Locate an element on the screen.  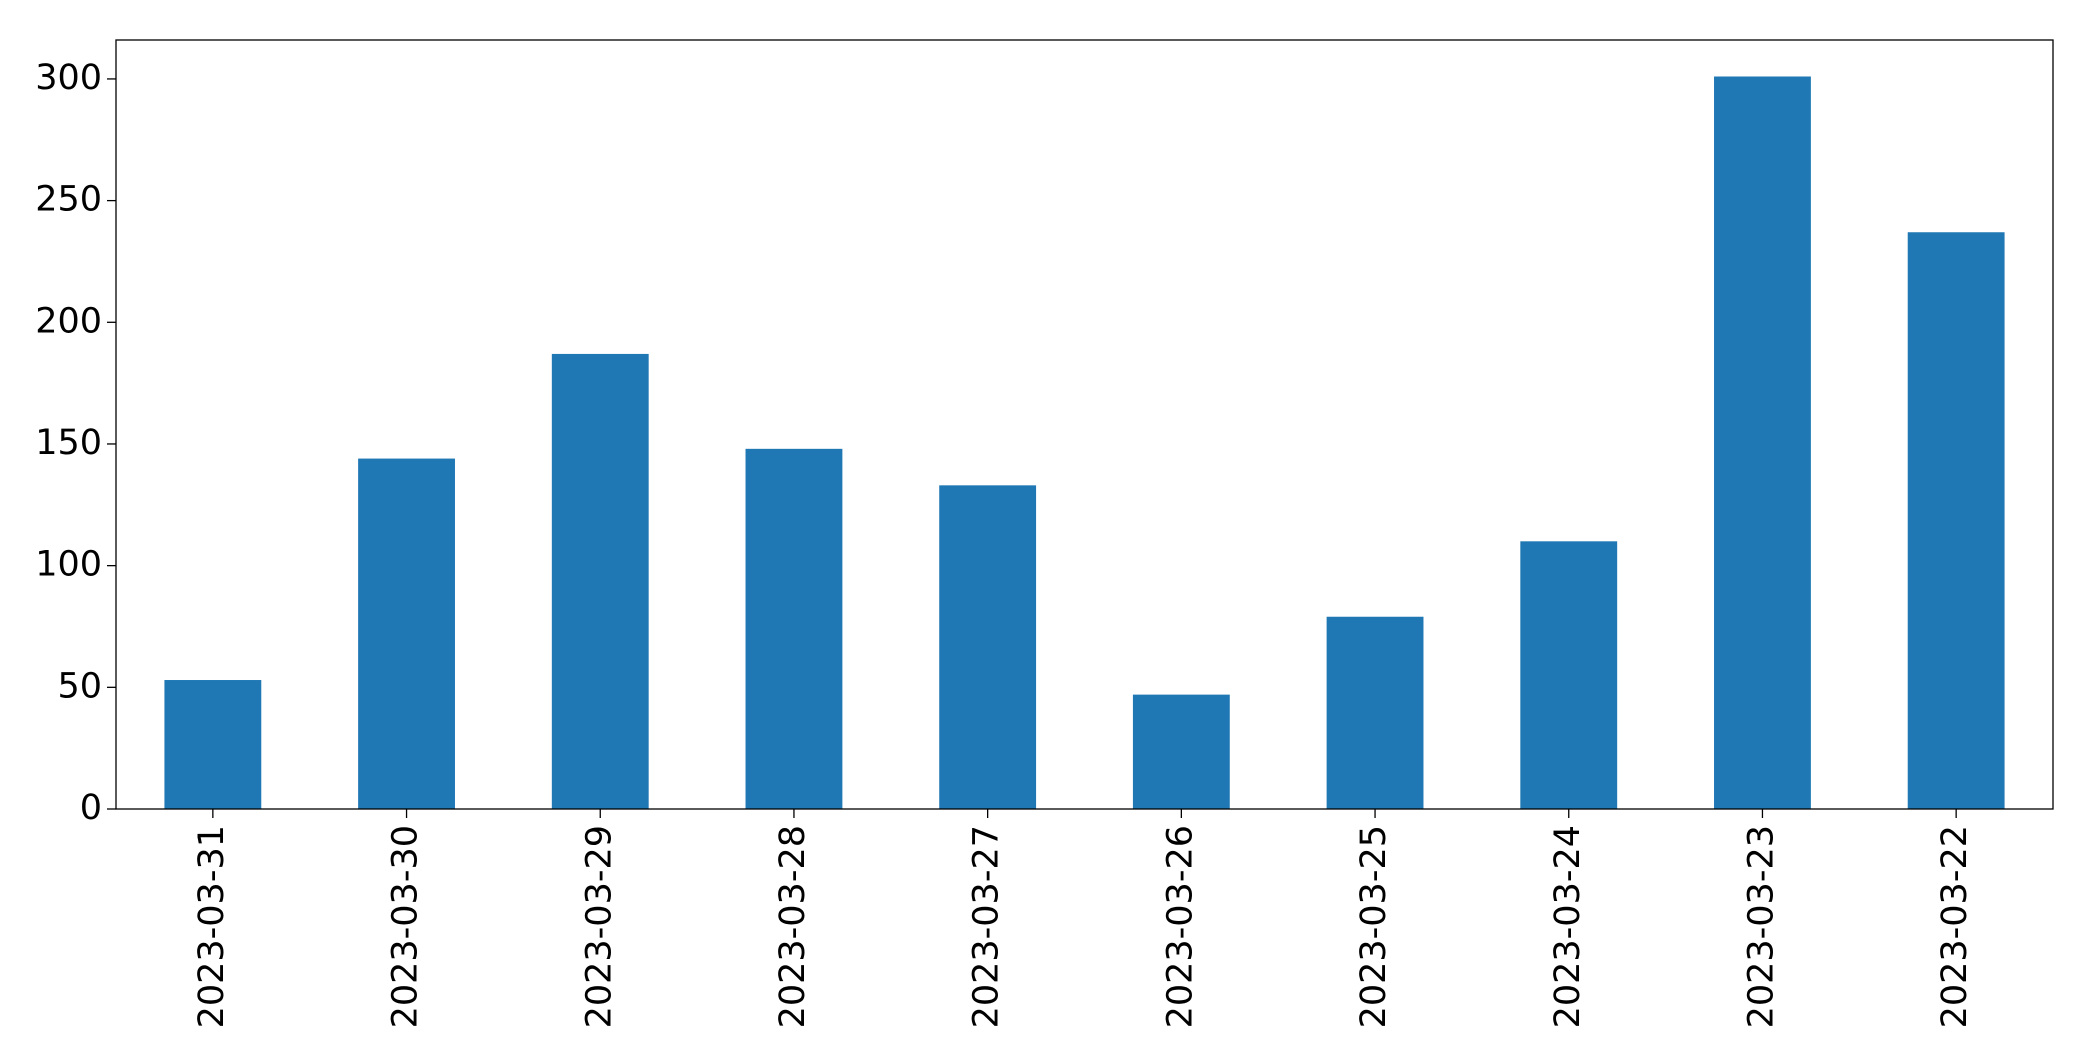
y-tick-label: 250 is located at coordinates (68, 200).